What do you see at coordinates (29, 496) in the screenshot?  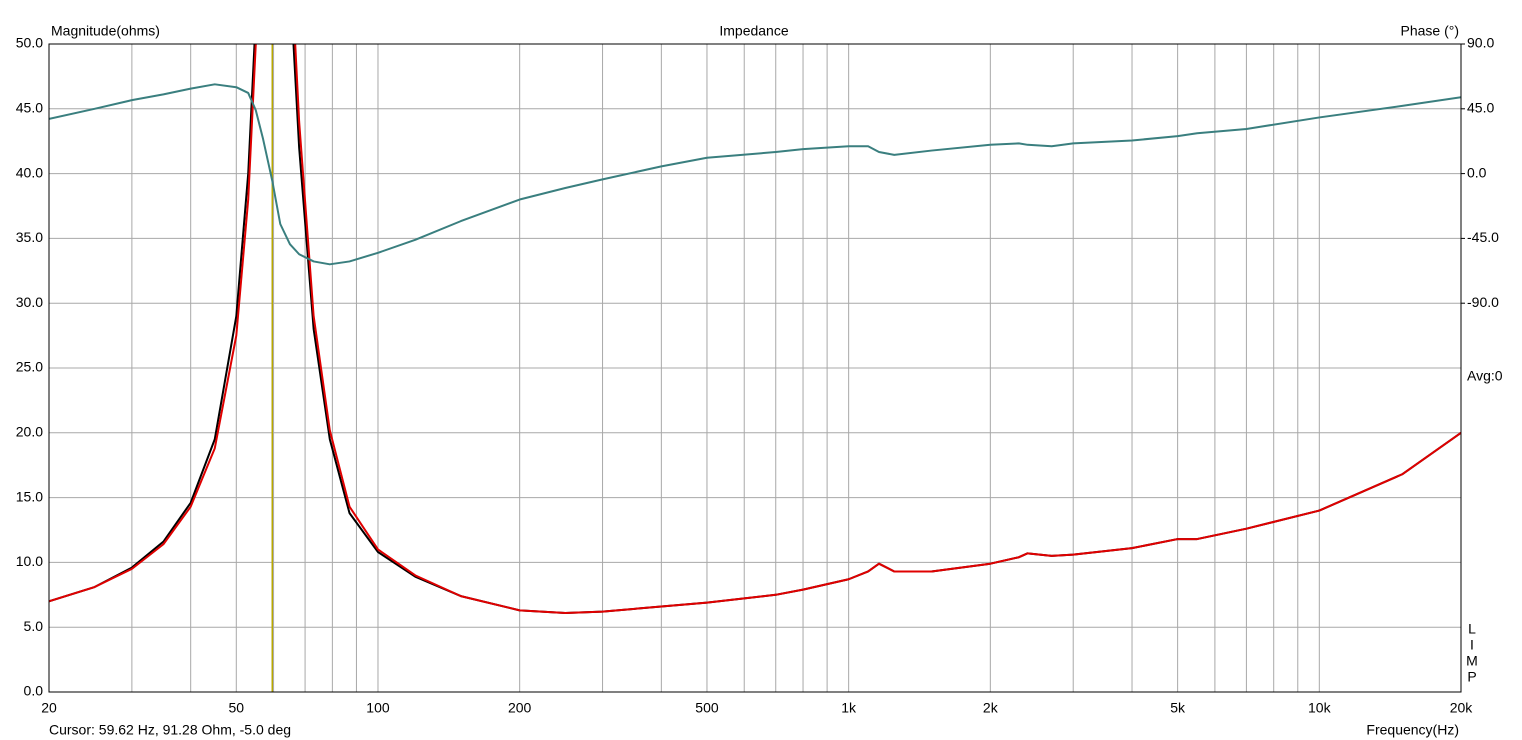 I see `y-tick-label: 15.0` at bounding box center [29, 496].